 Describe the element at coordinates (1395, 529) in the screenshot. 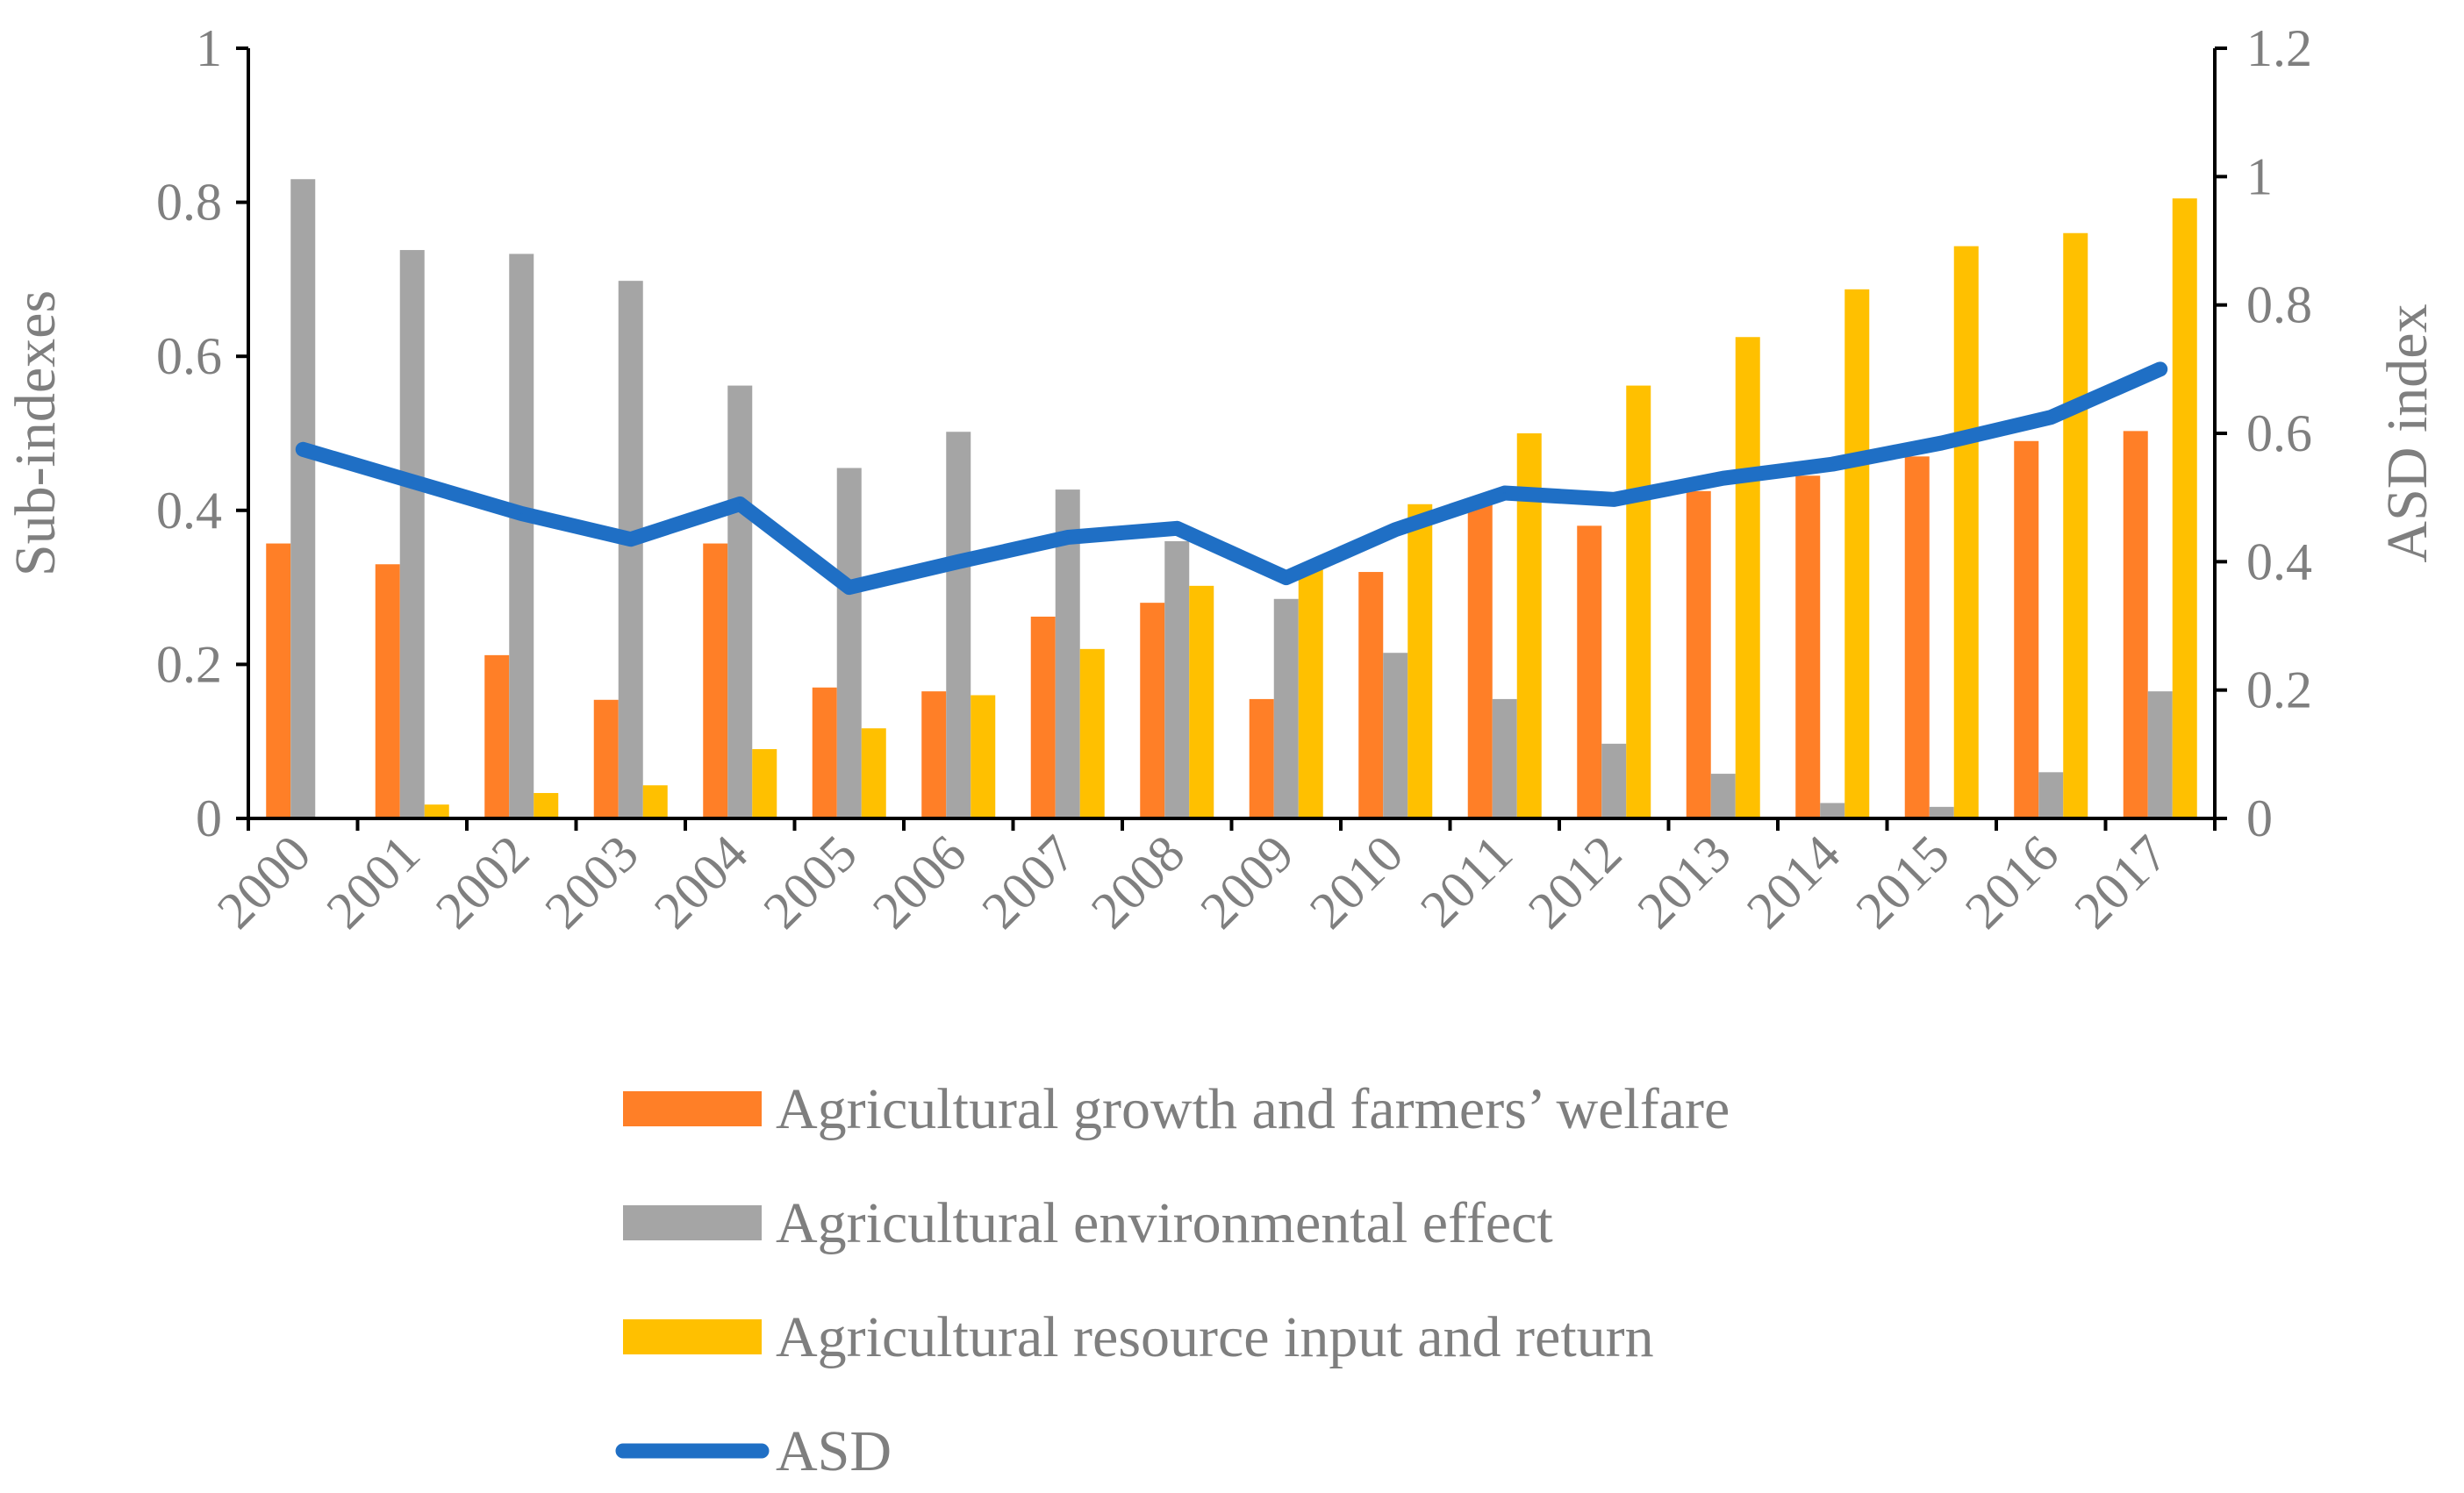

I see `asd-point-2010` at that location.